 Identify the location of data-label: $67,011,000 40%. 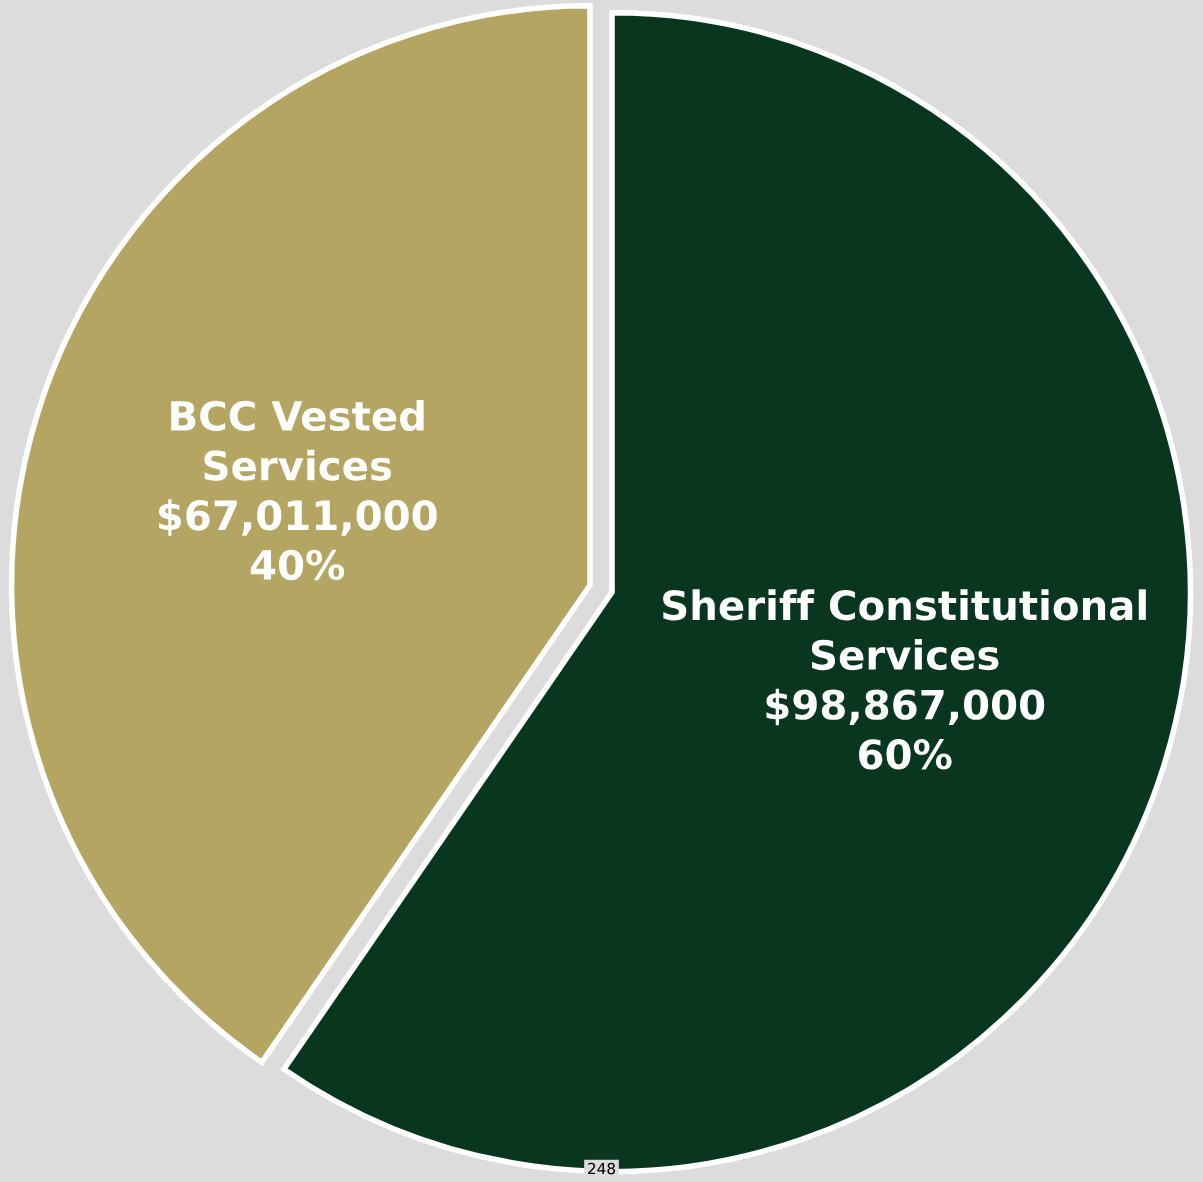
(297, 540).